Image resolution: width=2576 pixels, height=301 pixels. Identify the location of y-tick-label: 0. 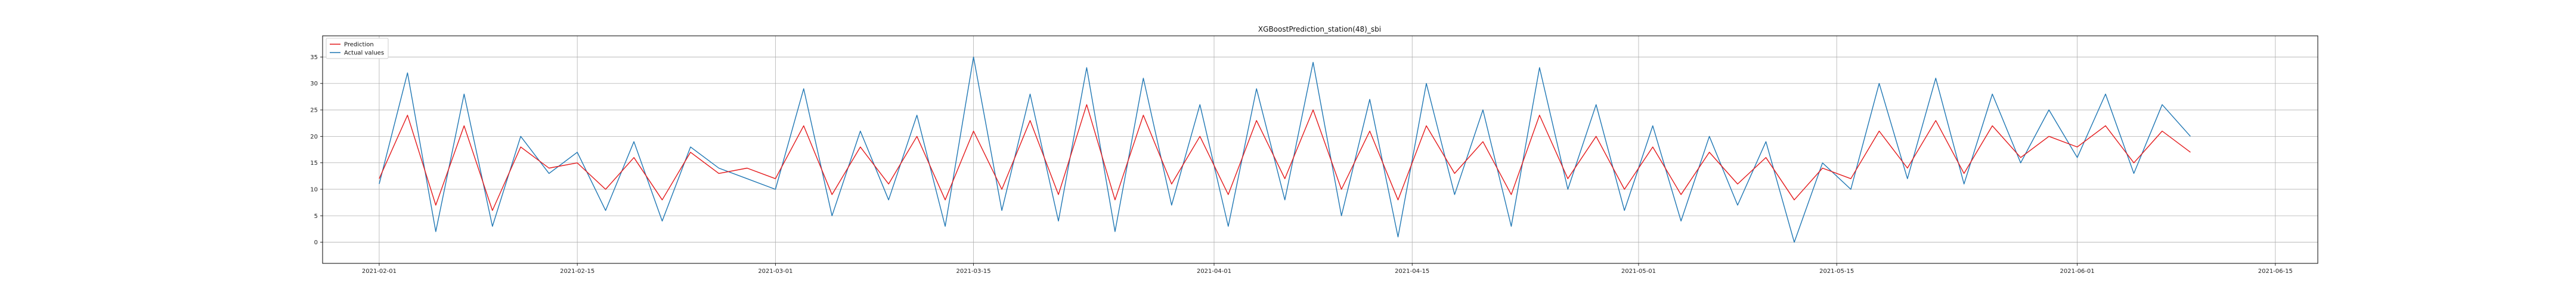
(316, 243).